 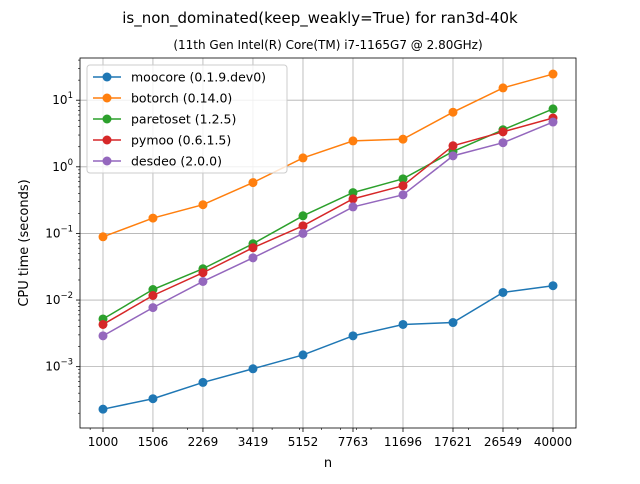 I want to click on y-tick-label: 10⁻³, so click(x=59, y=366).